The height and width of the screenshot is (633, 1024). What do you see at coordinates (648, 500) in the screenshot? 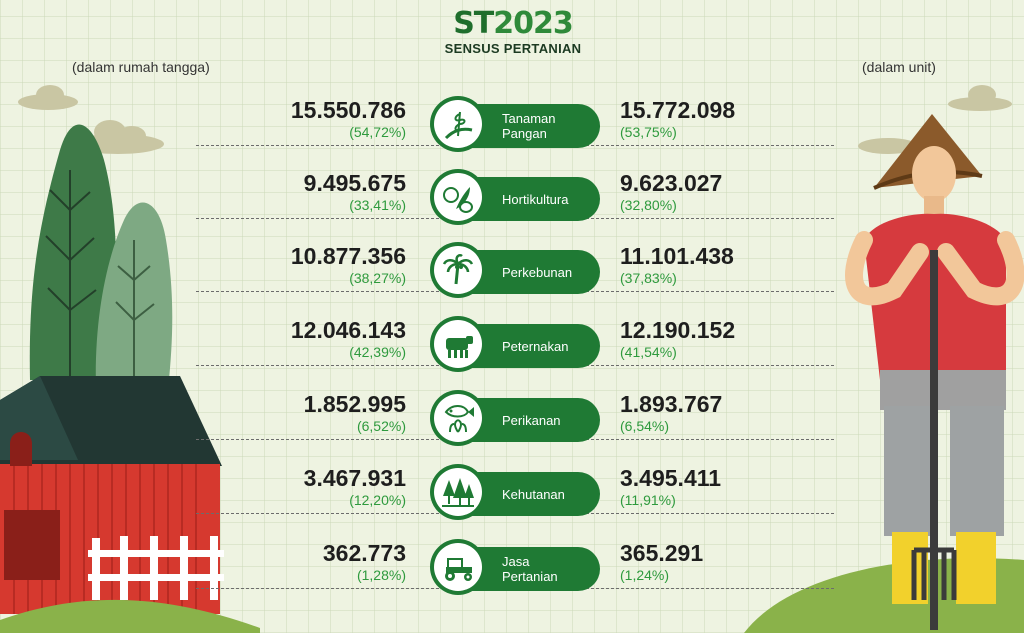
I see `units-percent: (11,91%)` at bounding box center [648, 500].